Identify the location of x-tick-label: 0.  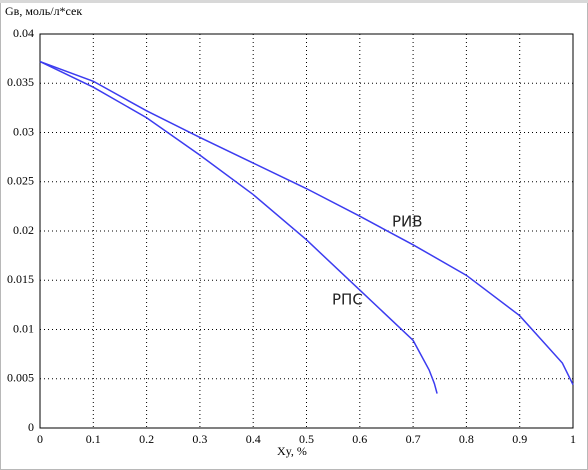
(40, 439).